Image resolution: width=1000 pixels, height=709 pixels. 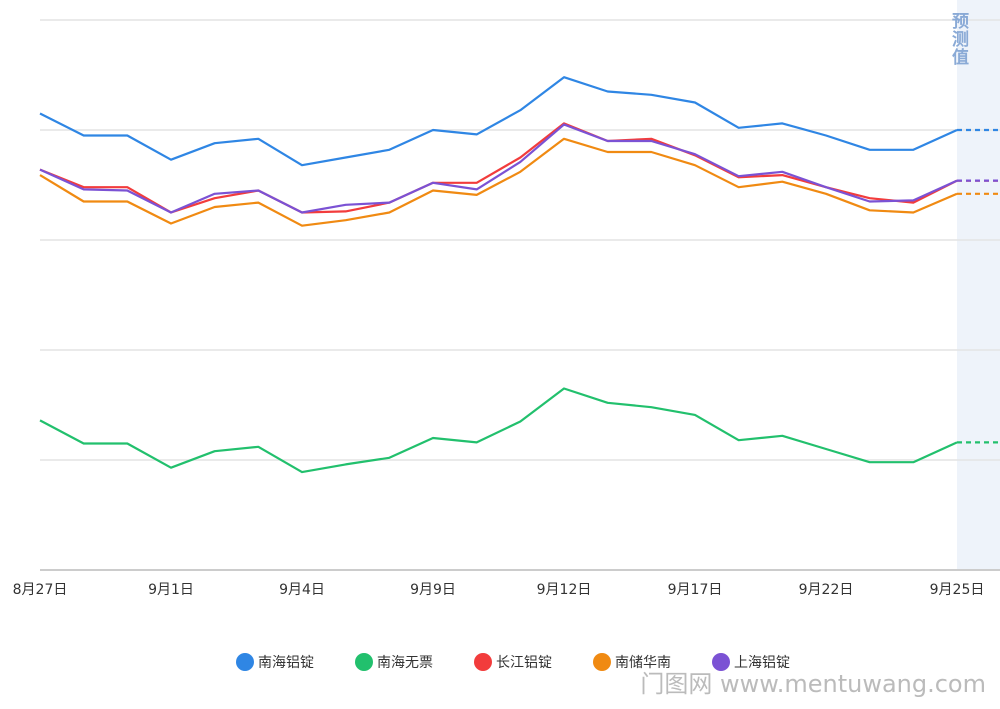 What do you see at coordinates (958, 39) in the screenshot?
I see `forecast-label: 预测值` at bounding box center [958, 39].